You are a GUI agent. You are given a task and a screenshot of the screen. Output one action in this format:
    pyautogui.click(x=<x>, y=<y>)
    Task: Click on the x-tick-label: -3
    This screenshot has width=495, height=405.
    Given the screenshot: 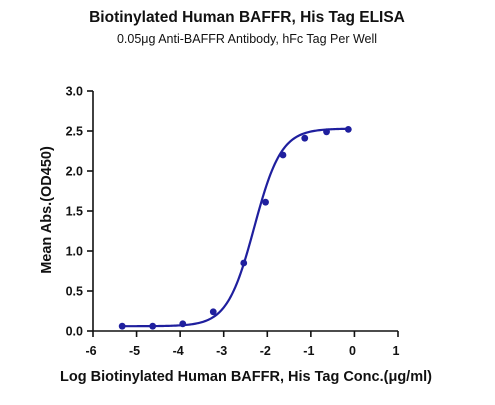 What is the action you would take?
    pyautogui.click(x=221, y=351)
    